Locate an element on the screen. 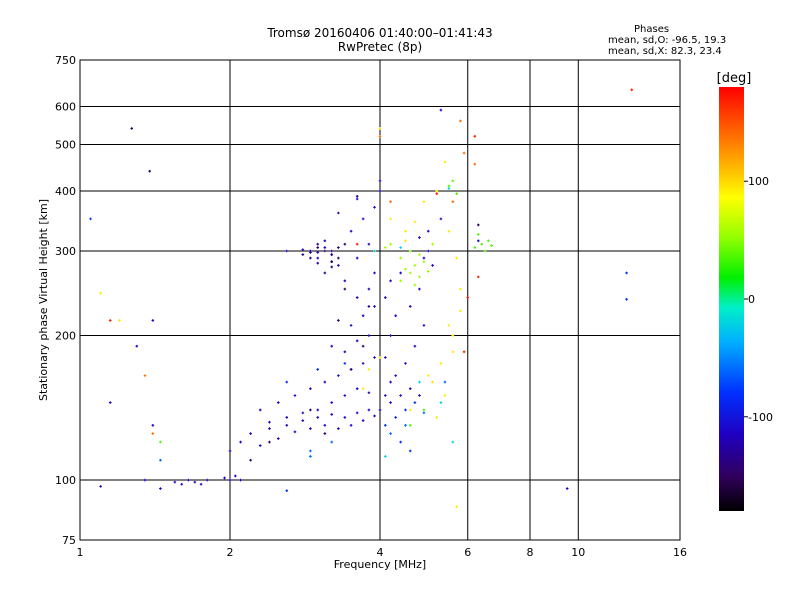  x-tick-label: 8 is located at coordinates (530, 552).